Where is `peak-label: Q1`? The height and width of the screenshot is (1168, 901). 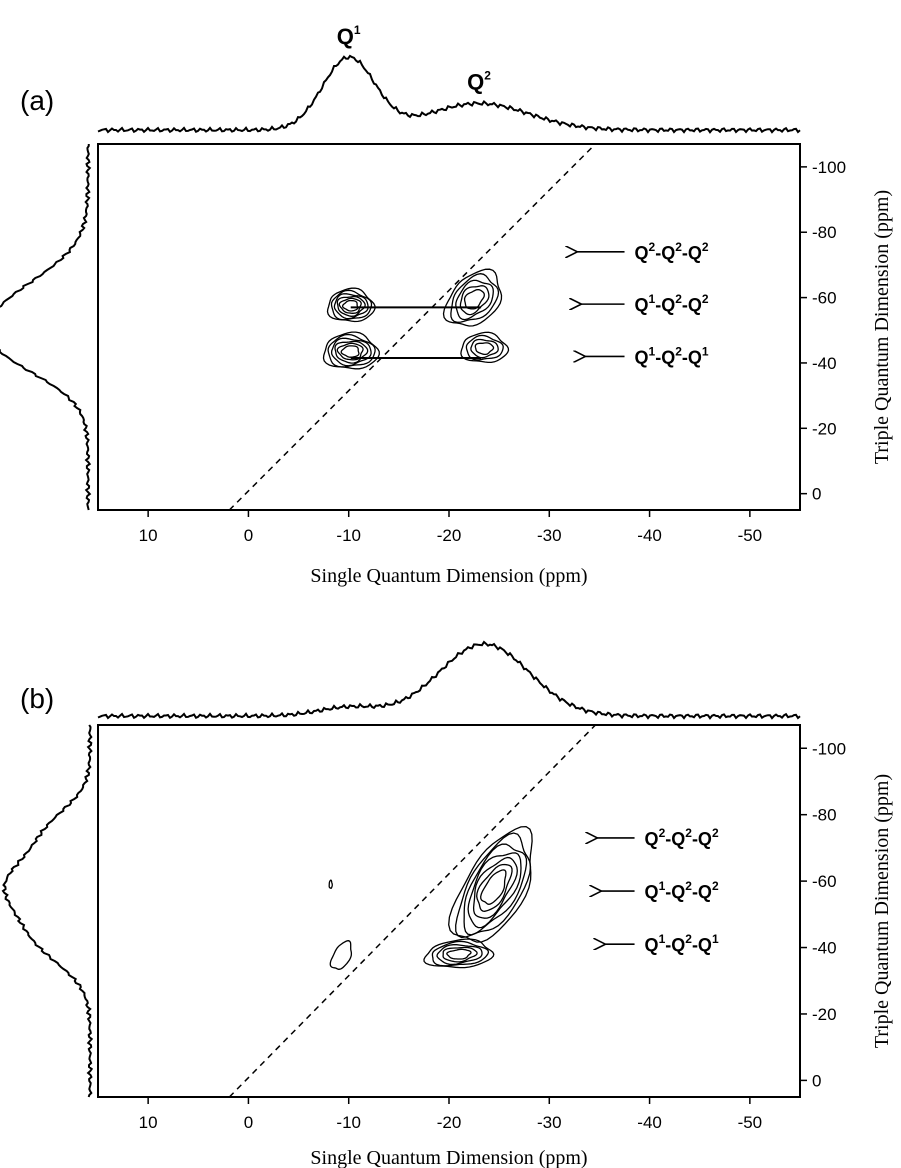 peak-label: Q1 is located at coordinates (349, 36).